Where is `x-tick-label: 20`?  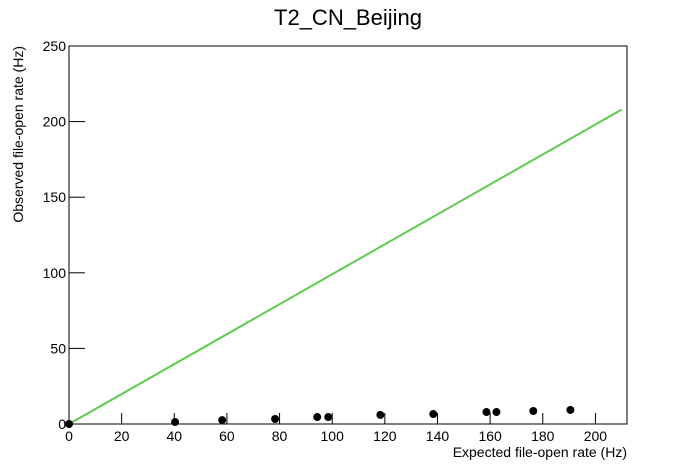 x-tick-label: 20 is located at coordinates (122, 436).